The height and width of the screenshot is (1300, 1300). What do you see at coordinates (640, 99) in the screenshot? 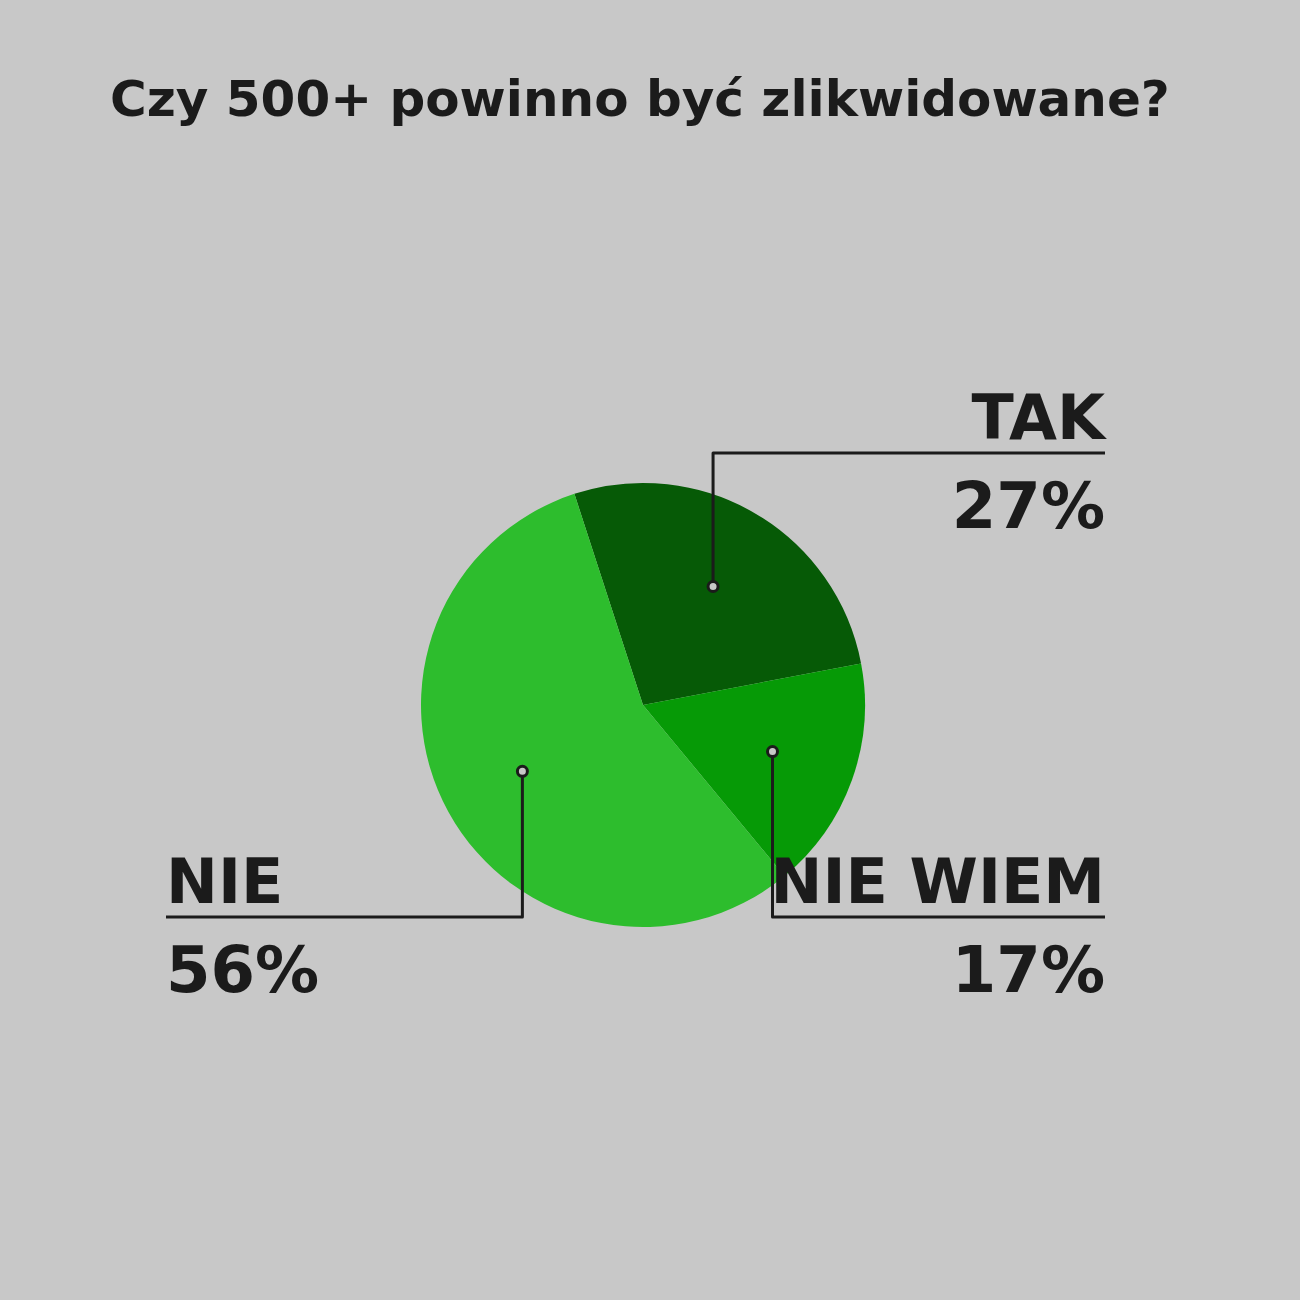
I see `chart-title: Czy 500+ powinno być zlikwidowane?` at bounding box center [640, 99].